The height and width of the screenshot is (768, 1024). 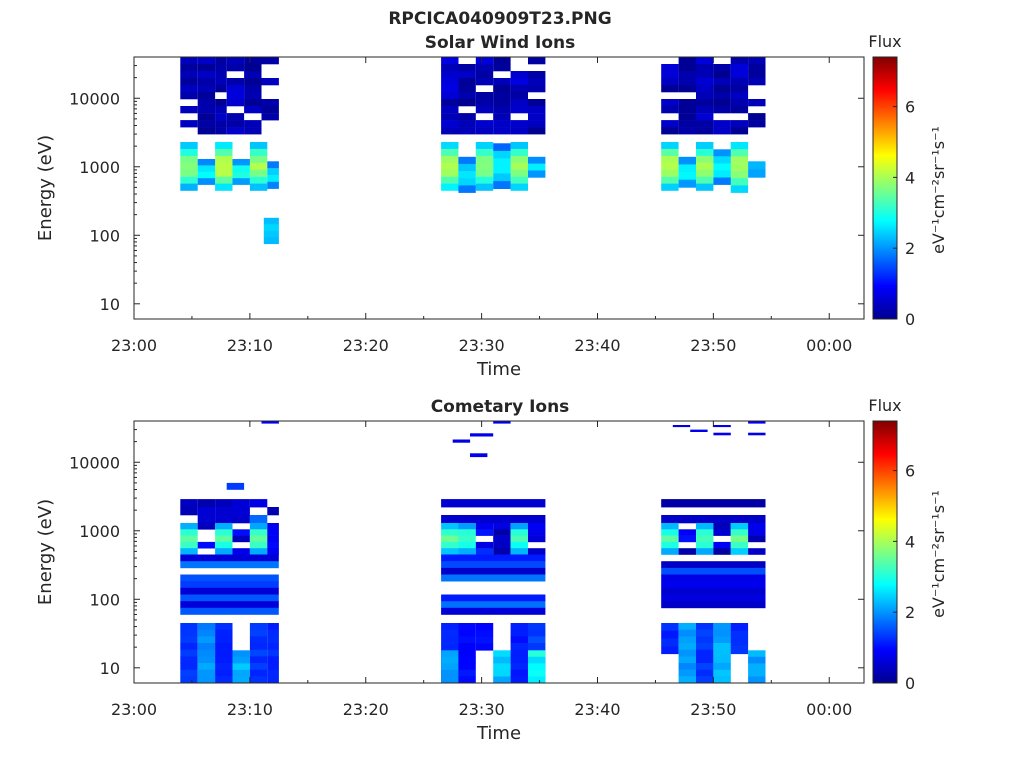 What do you see at coordinates (250, 345) in the screenshot?
I see `x-tick-label: 23:10` at bounding box center [250, 345].